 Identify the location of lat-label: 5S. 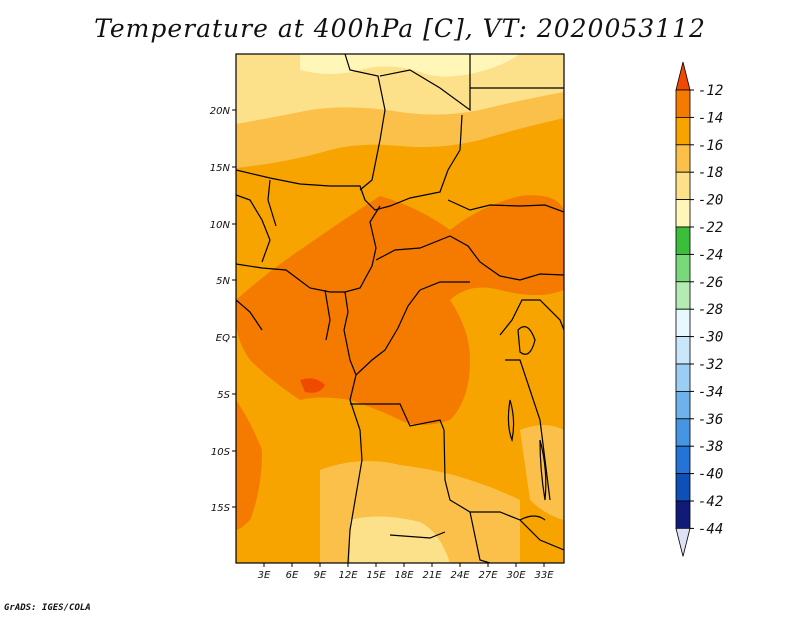
(223, 395).